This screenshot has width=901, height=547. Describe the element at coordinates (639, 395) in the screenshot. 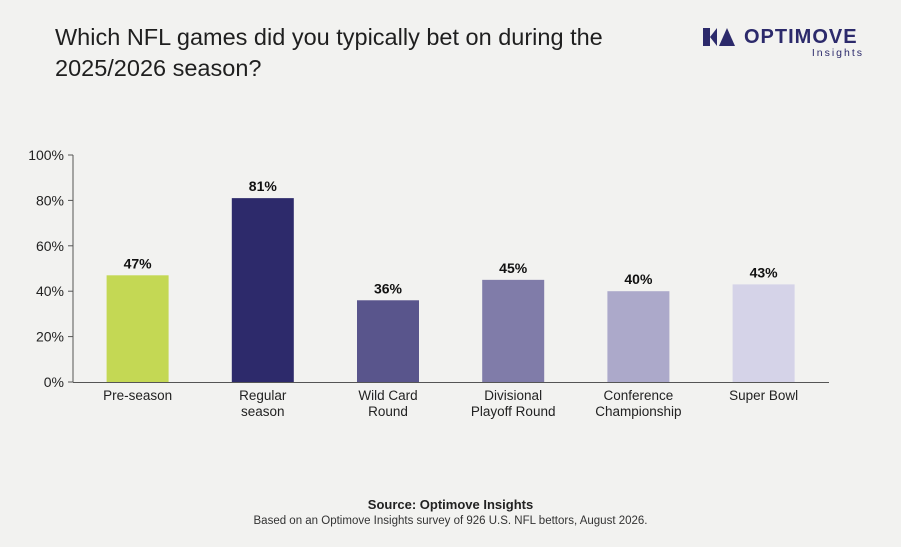

I see `x-tick-label: Conference` at that location.